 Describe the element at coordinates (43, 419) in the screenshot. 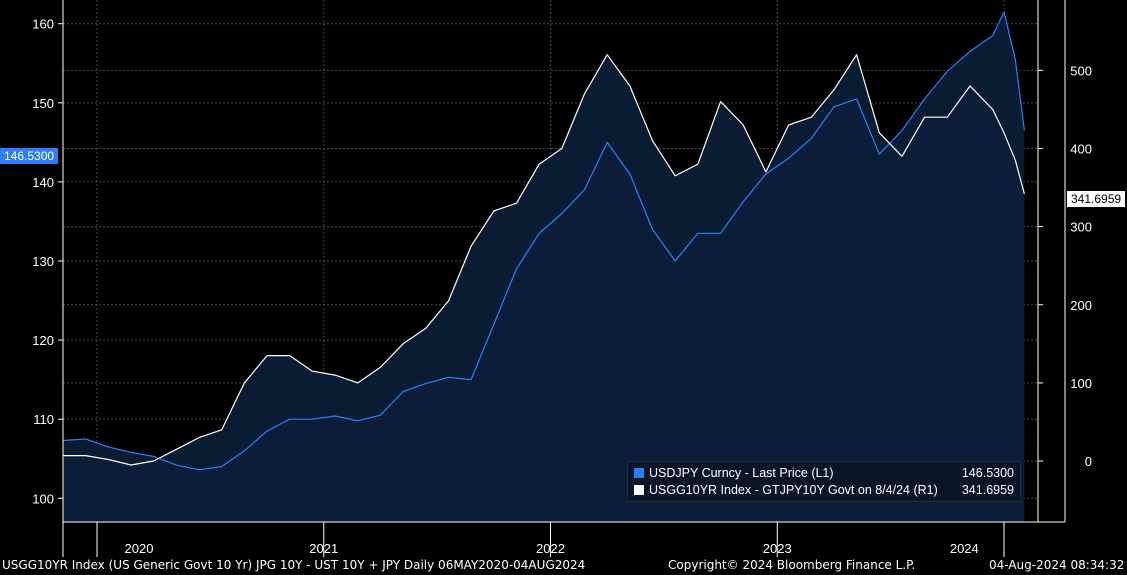

I see `y-left-label-110: 110` at that location.